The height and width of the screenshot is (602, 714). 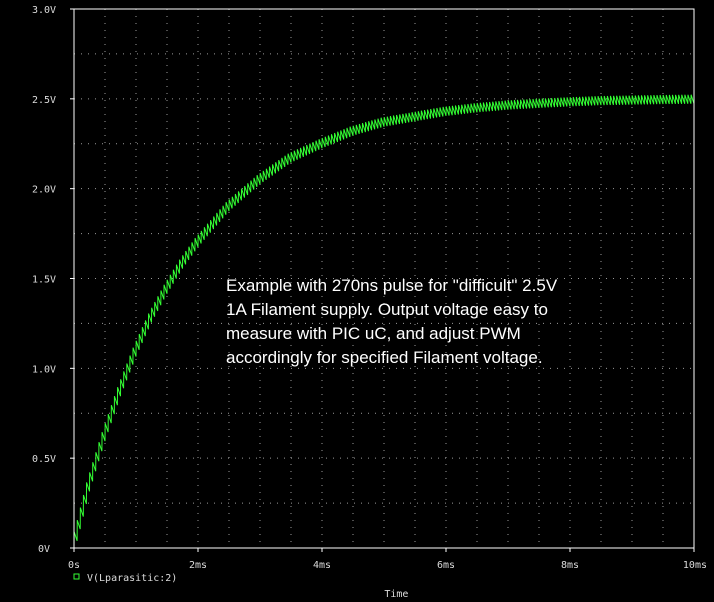 I want to click on legend-label: V(Lparasitic:2), so click(x=132, y=578).